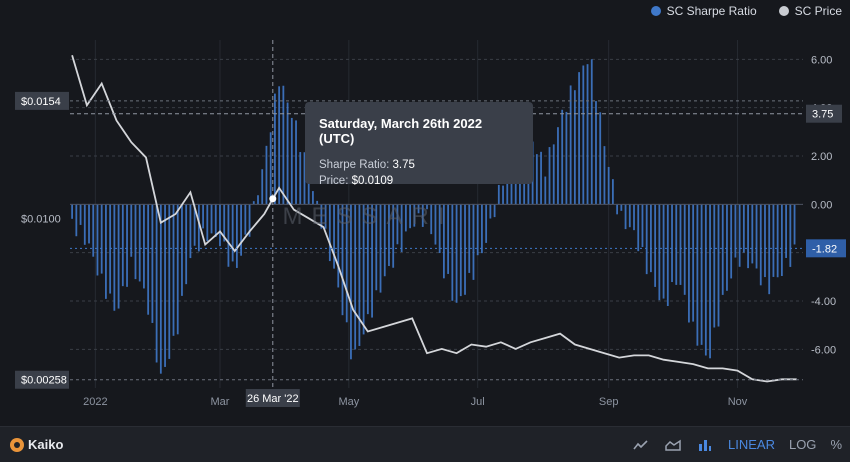 The height and width of the screenshot is (462, 850). I want to click on area-chart-icon, so click(673, 445).